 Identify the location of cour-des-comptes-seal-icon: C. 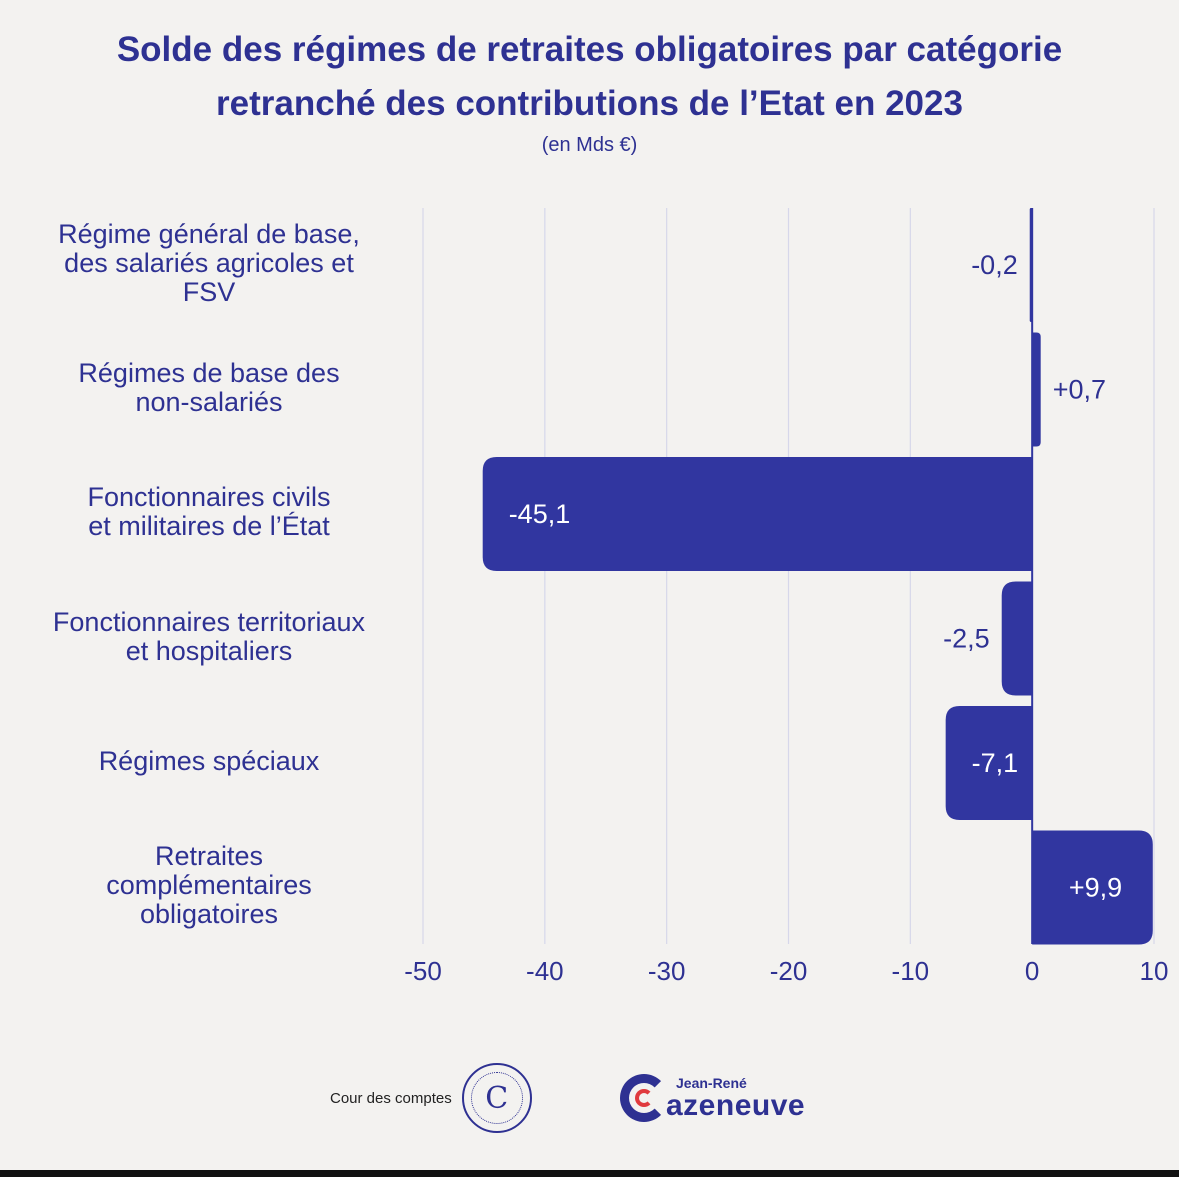
(496, 1098).